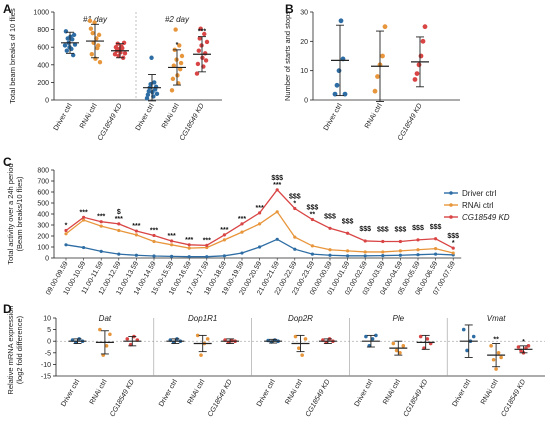 This screenshot has height=431, width=550. I want to click on panel-c-y-tick-label: 100, so click(43, 248).